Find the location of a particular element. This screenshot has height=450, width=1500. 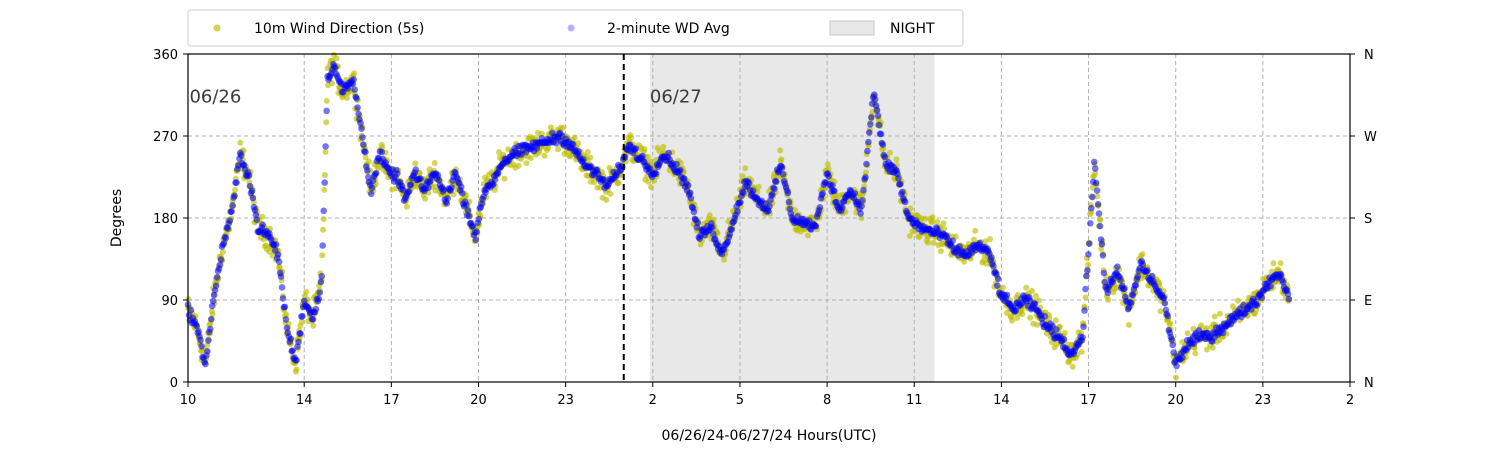

y-tick-label: 270 is located at coordinates (165, 137).